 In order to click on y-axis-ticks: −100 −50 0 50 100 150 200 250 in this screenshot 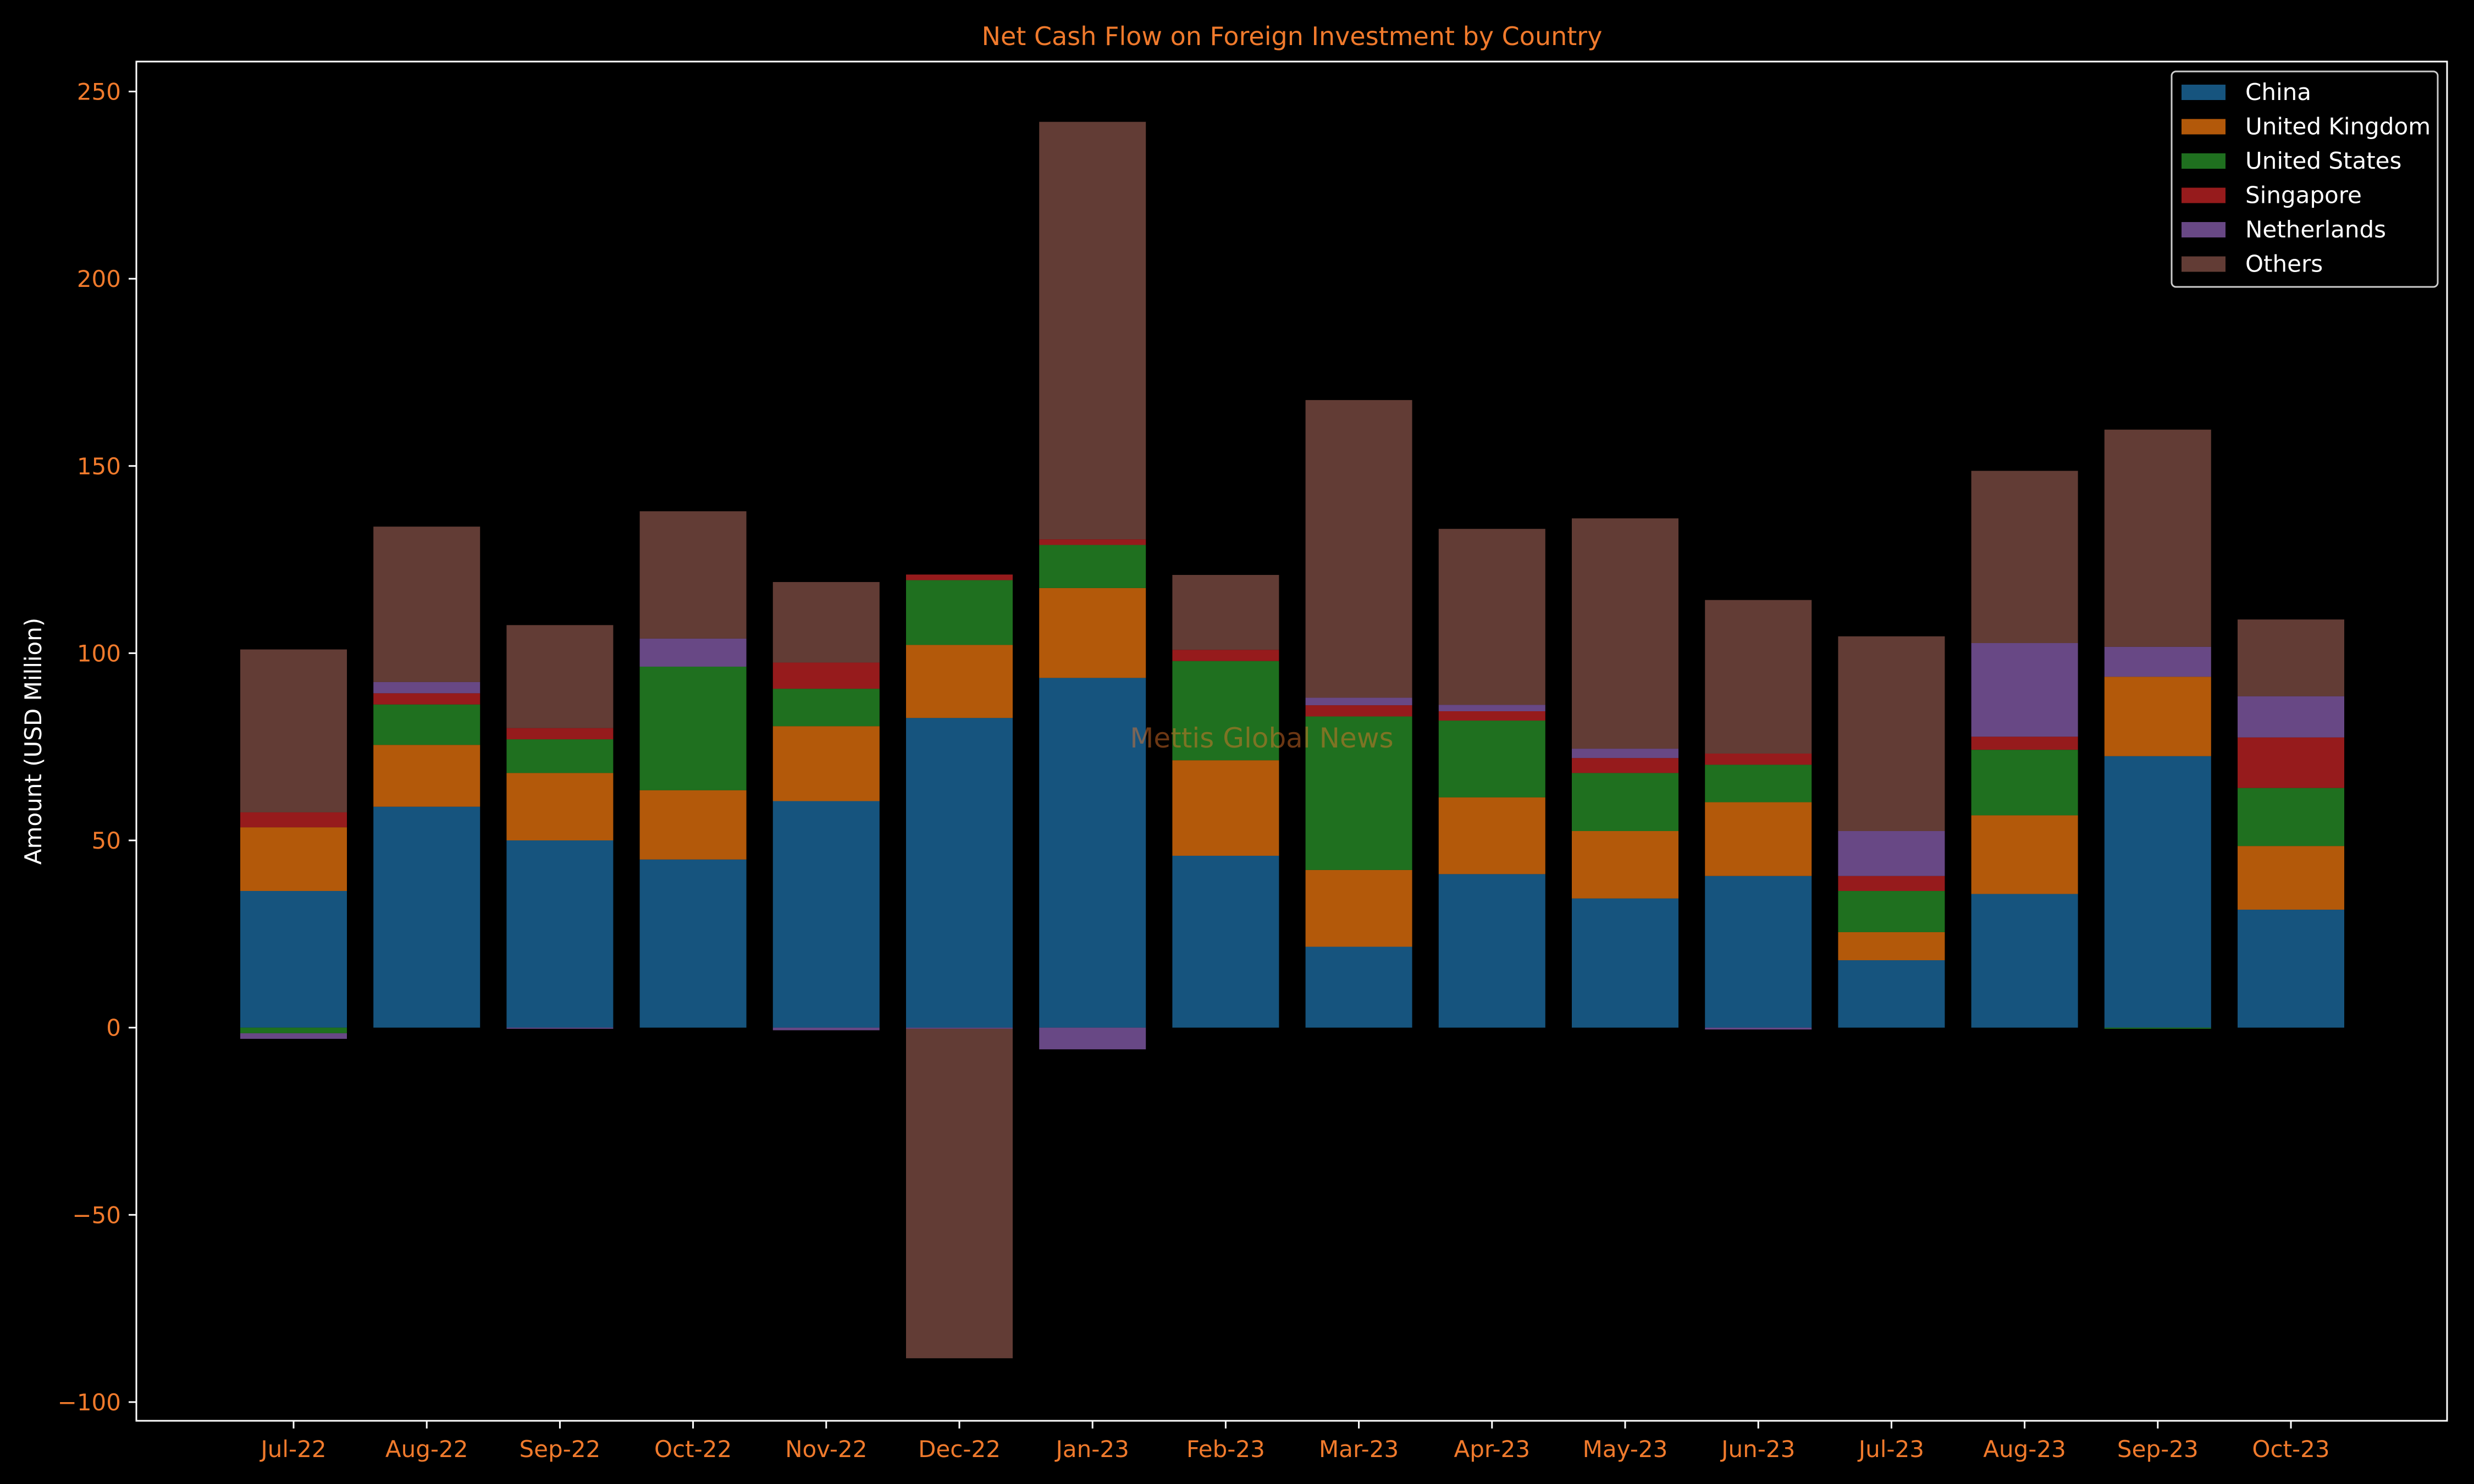, I will do `click(97, 747)`.